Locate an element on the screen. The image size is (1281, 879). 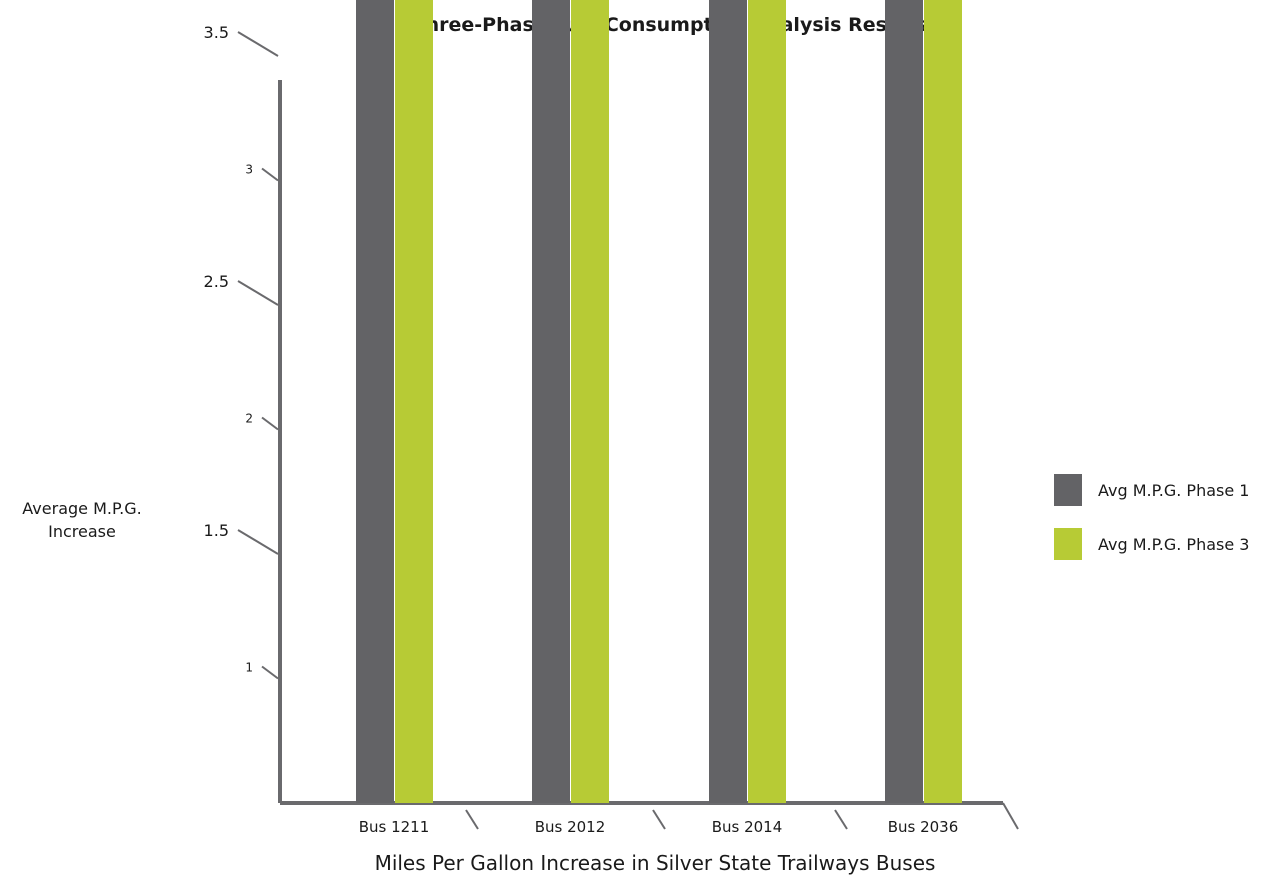
legend-label-phase-3: Avg M.P.G. Phase 3 is located at coordinates (1174, 544).